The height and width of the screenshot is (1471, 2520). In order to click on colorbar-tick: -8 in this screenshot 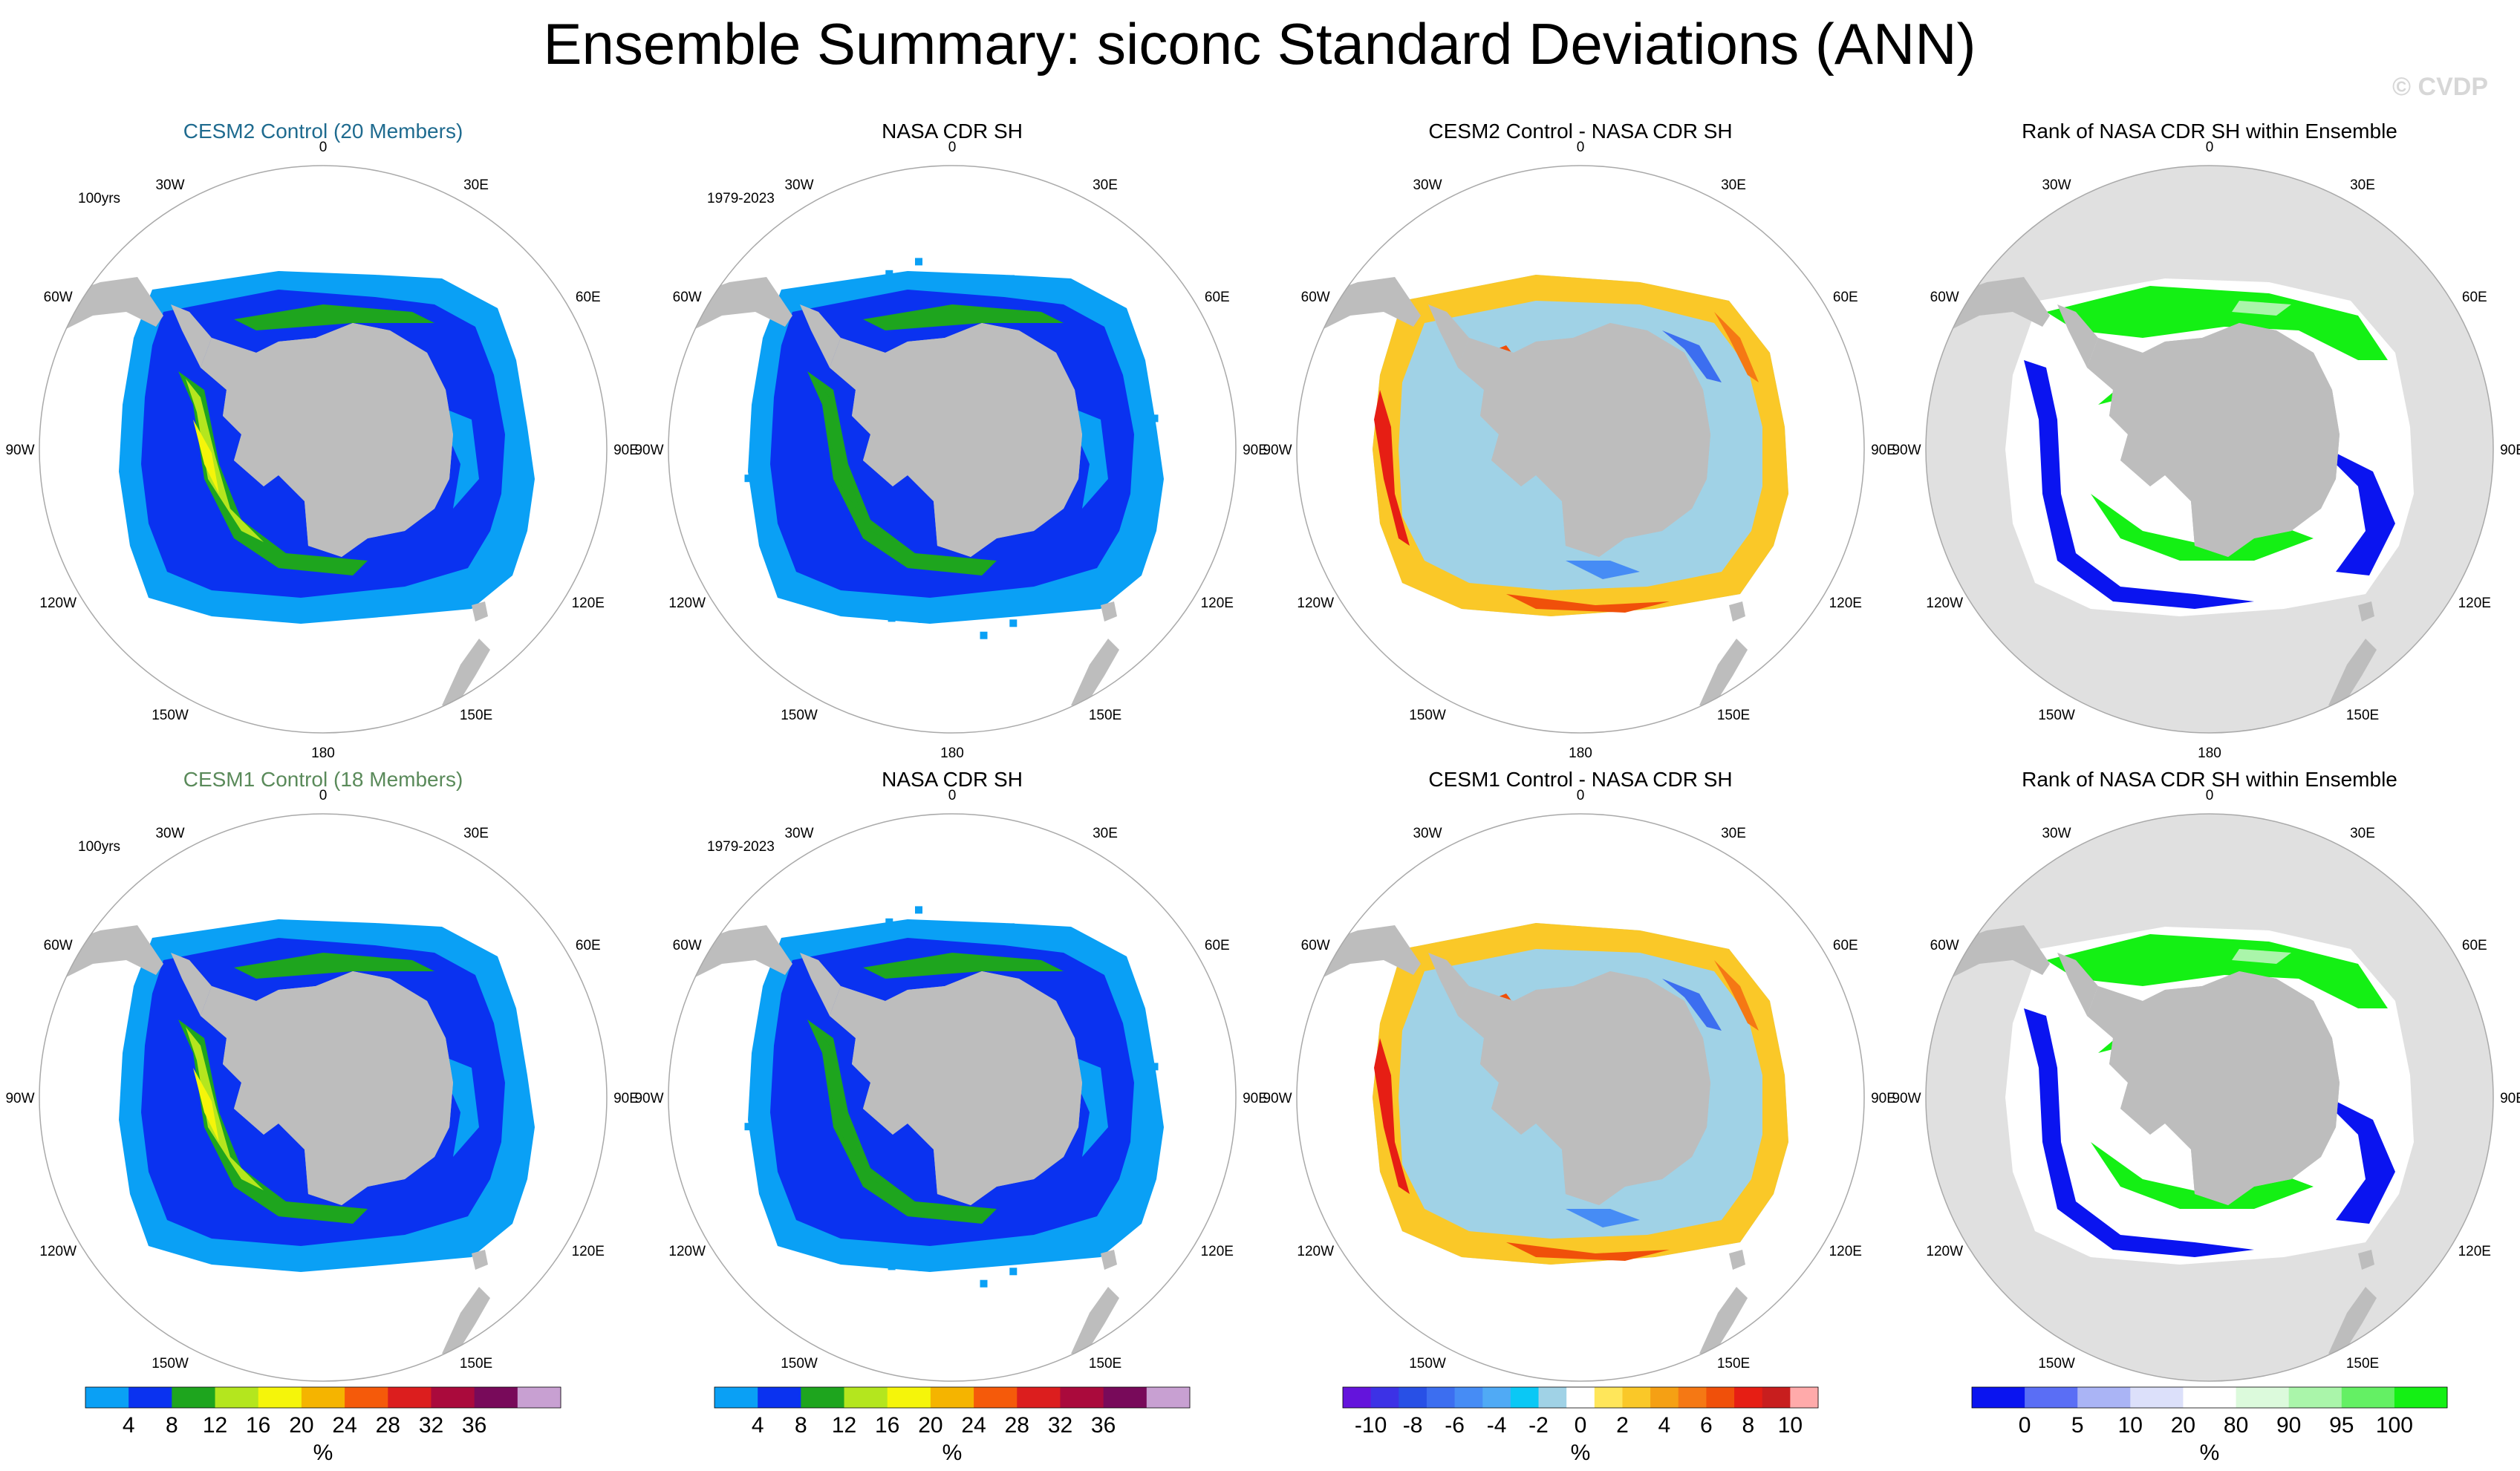, I will do `click(1413, 1425)`.